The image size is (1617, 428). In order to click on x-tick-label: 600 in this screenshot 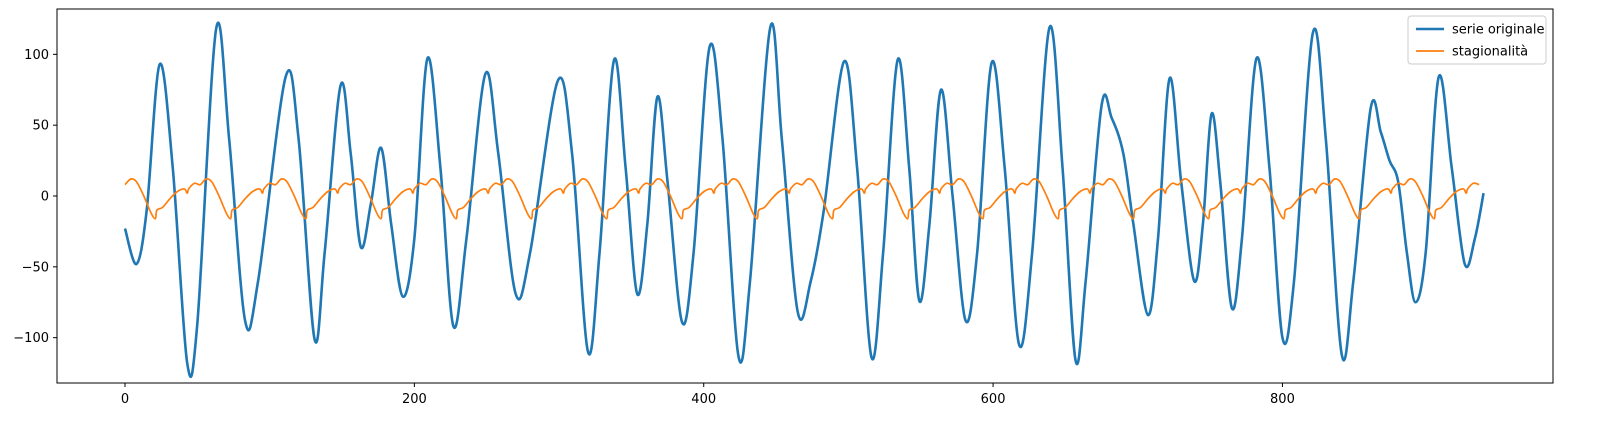, I will do `click(993, 399)`.